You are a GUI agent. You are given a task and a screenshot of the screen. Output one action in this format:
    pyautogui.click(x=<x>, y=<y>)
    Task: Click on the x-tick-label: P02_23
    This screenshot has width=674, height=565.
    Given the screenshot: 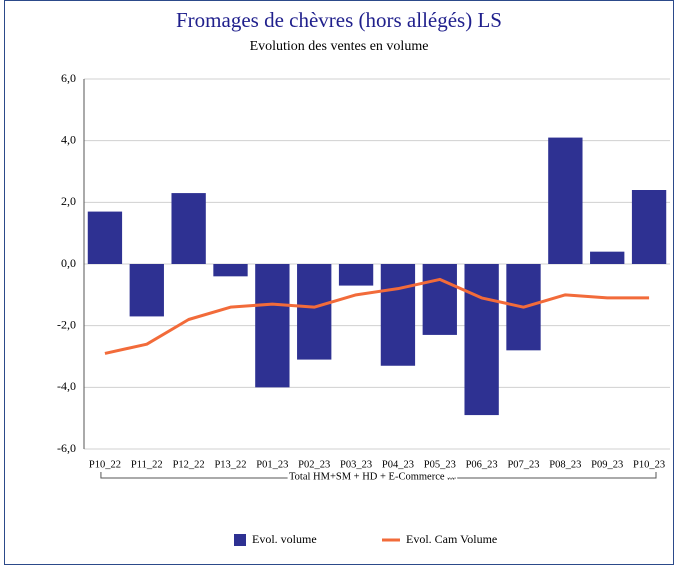 What is the action you would take?
    pyautogui.click(x=314, y=464)
    